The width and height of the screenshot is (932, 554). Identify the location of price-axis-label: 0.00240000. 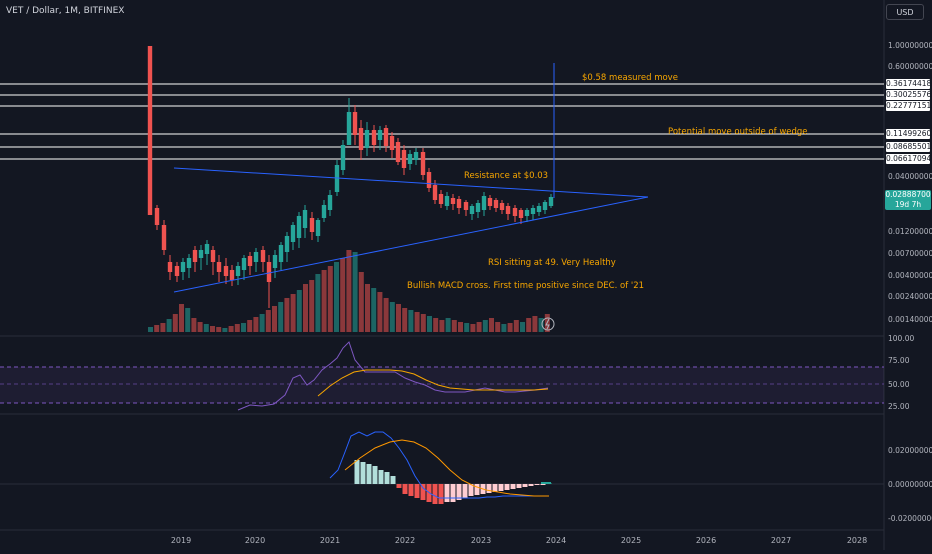
(910, 296).